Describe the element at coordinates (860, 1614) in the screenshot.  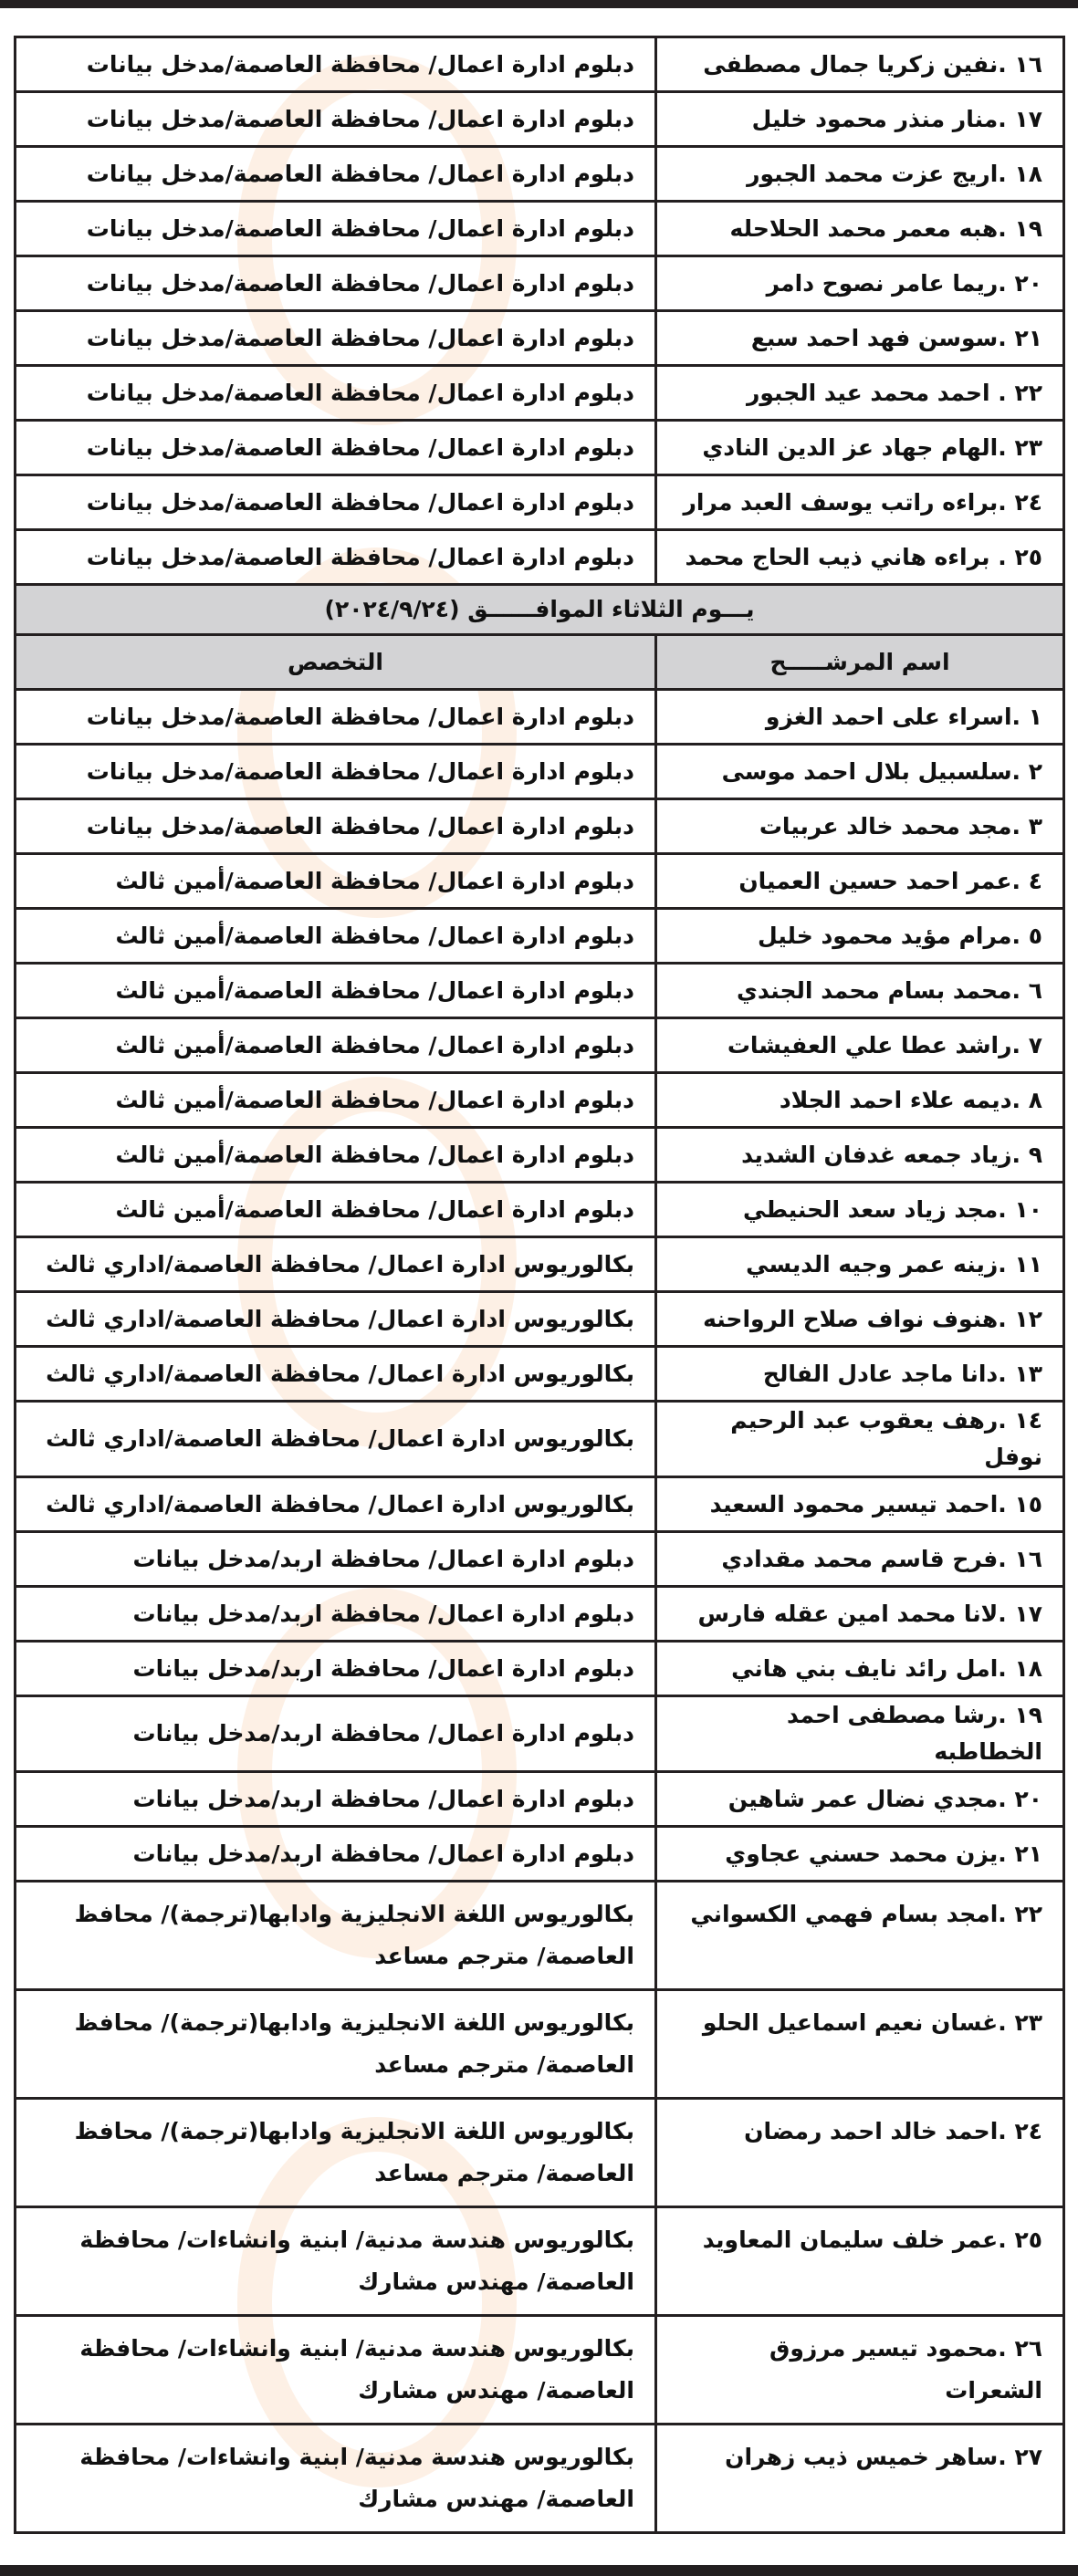
I see `candidate-name: ١٧ .لانا محمد امين عقله فارس` at that location.